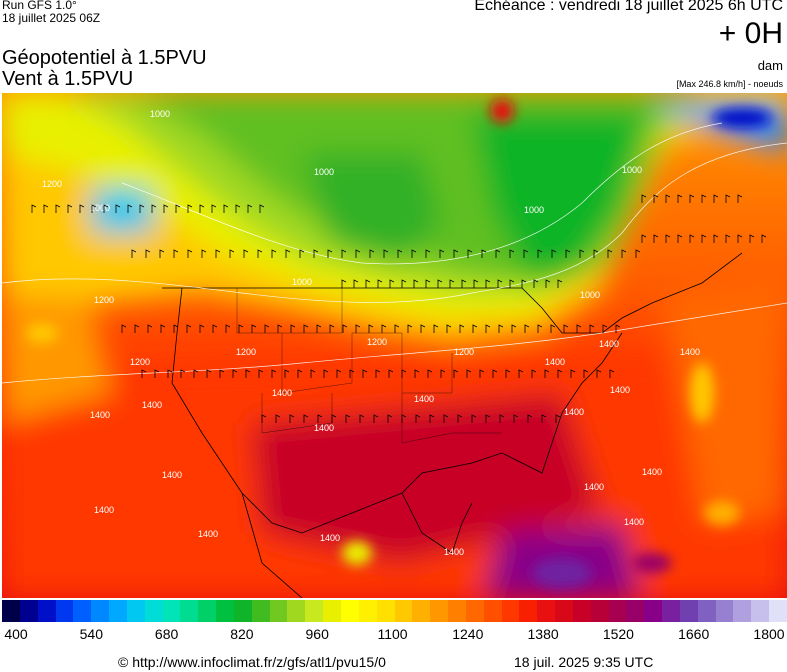 This screenshot has width=787, height=672. Describe the element at coordinates (543, 634) in the screenshot. I see `color-scale-tick: 1380` at that location.